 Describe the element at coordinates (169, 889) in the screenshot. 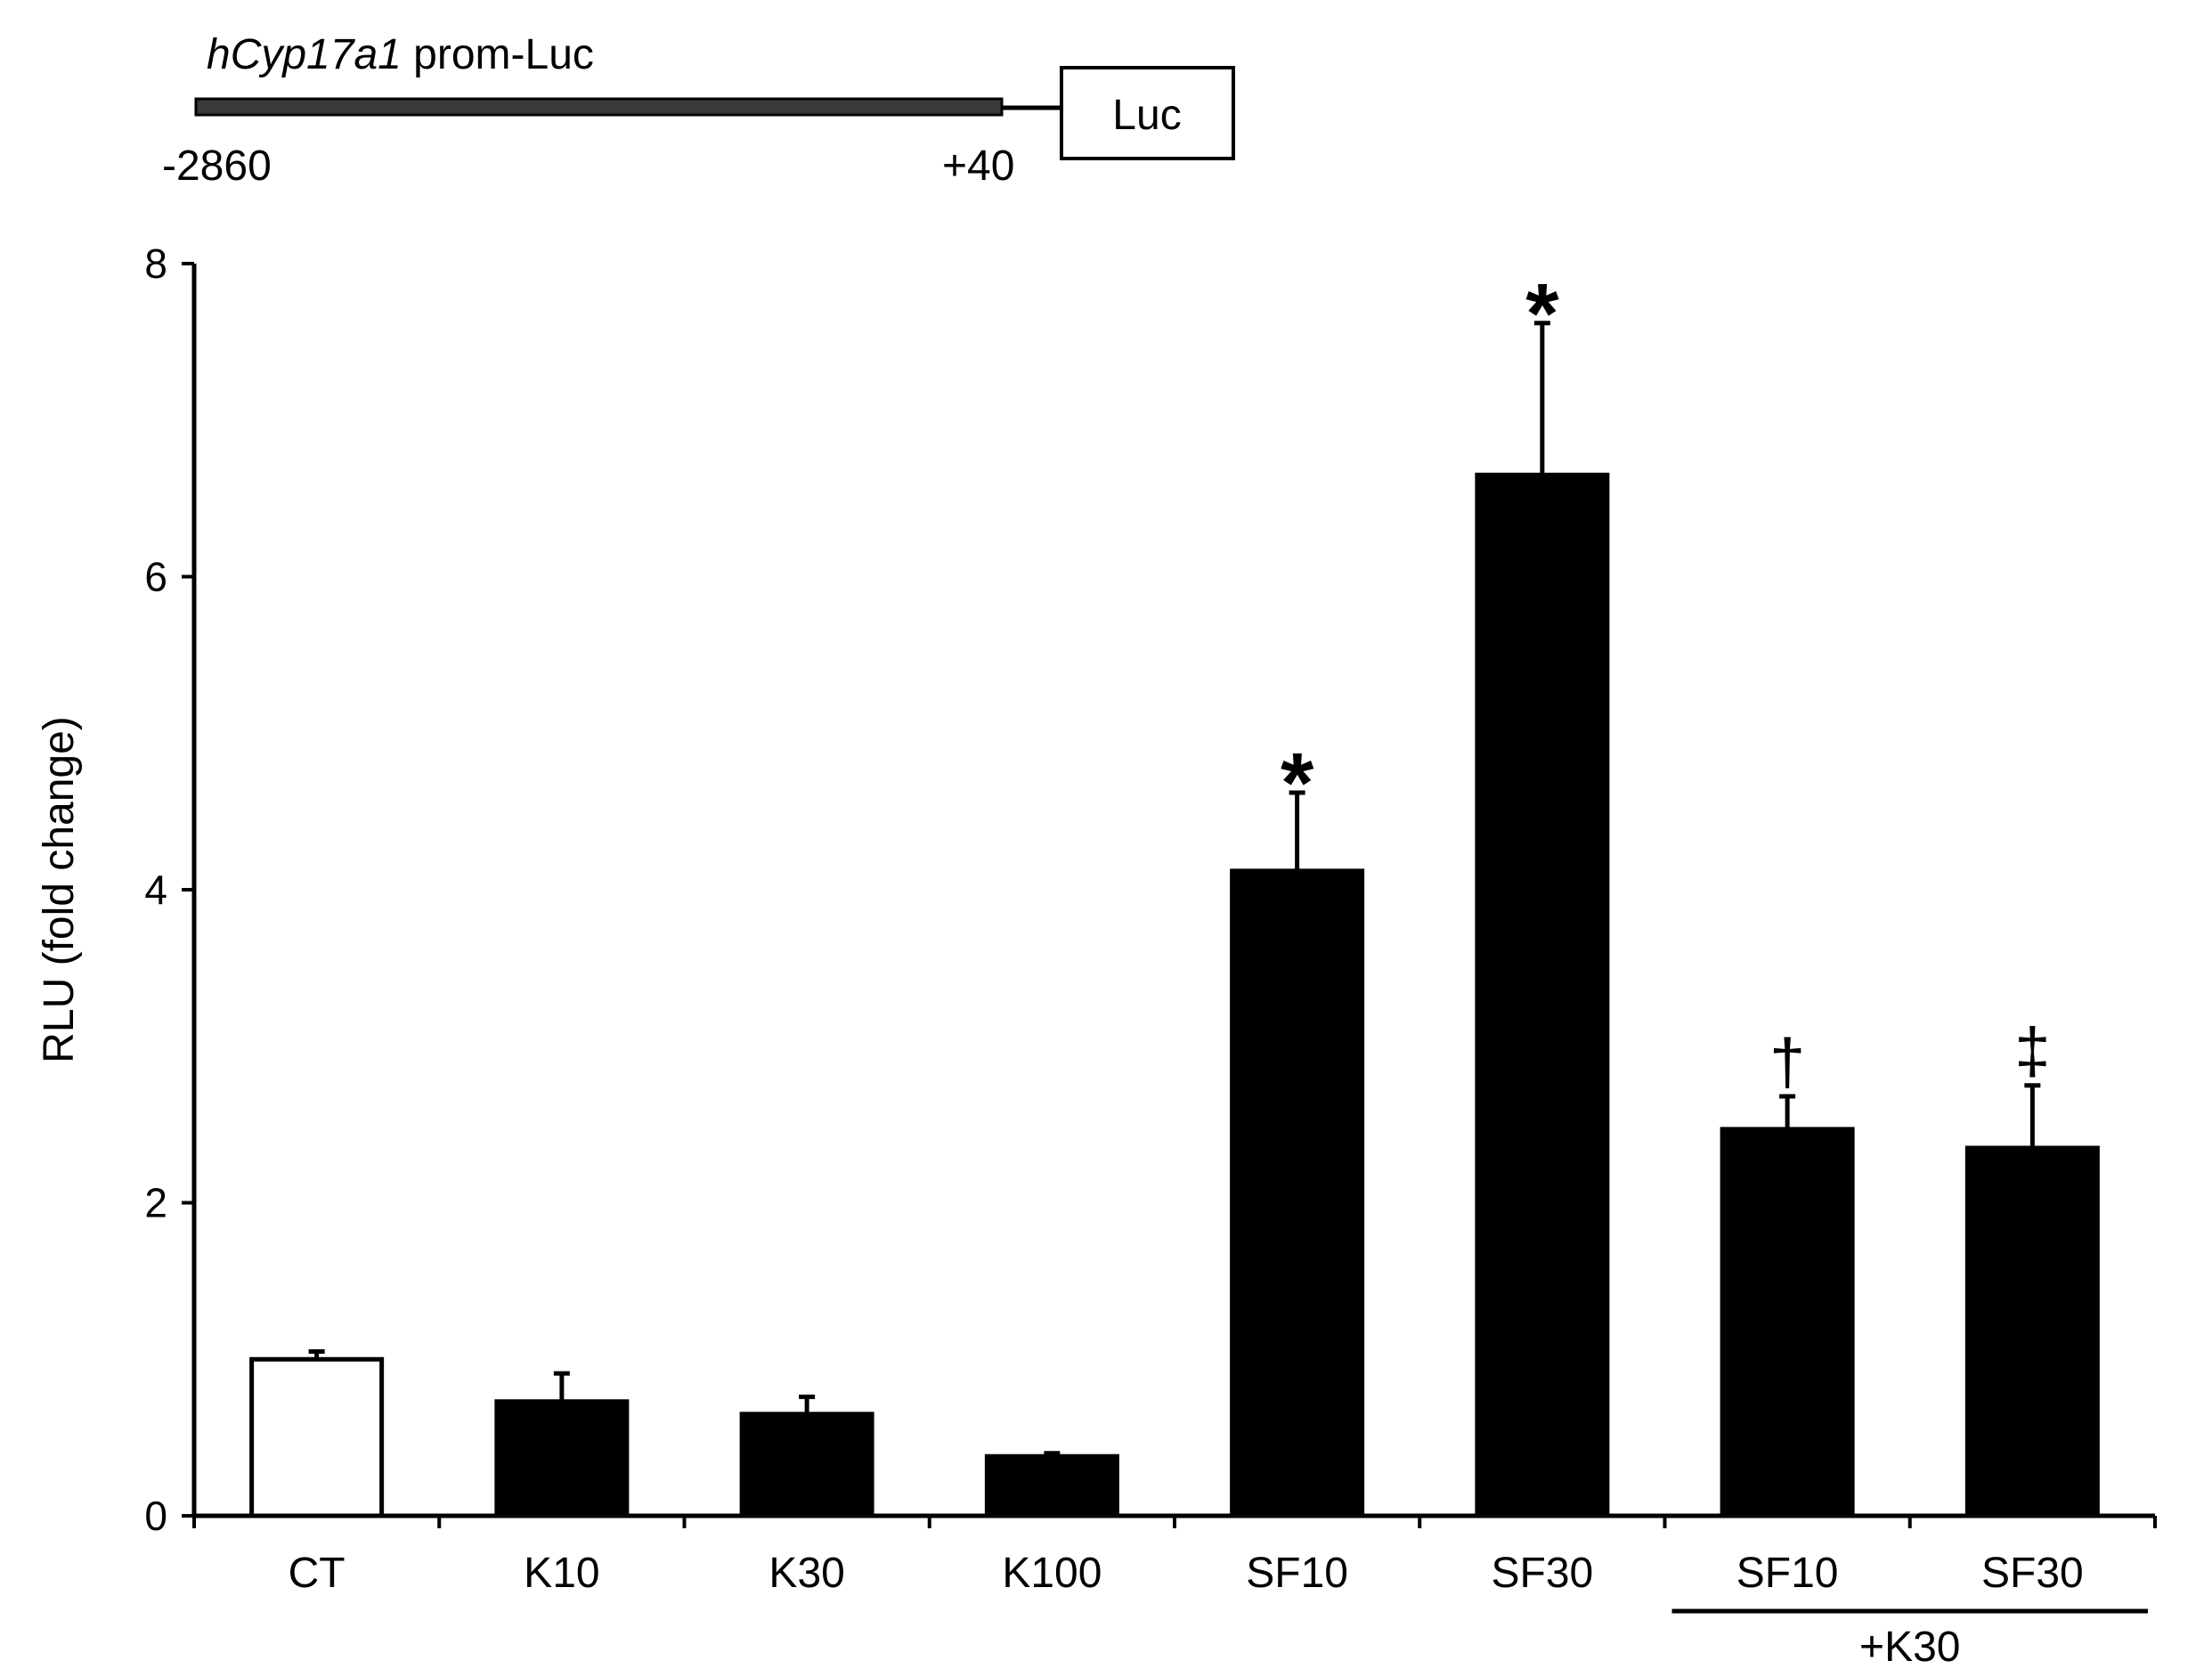

I see `y-ticks: 0 2 4 6 8` at that location.